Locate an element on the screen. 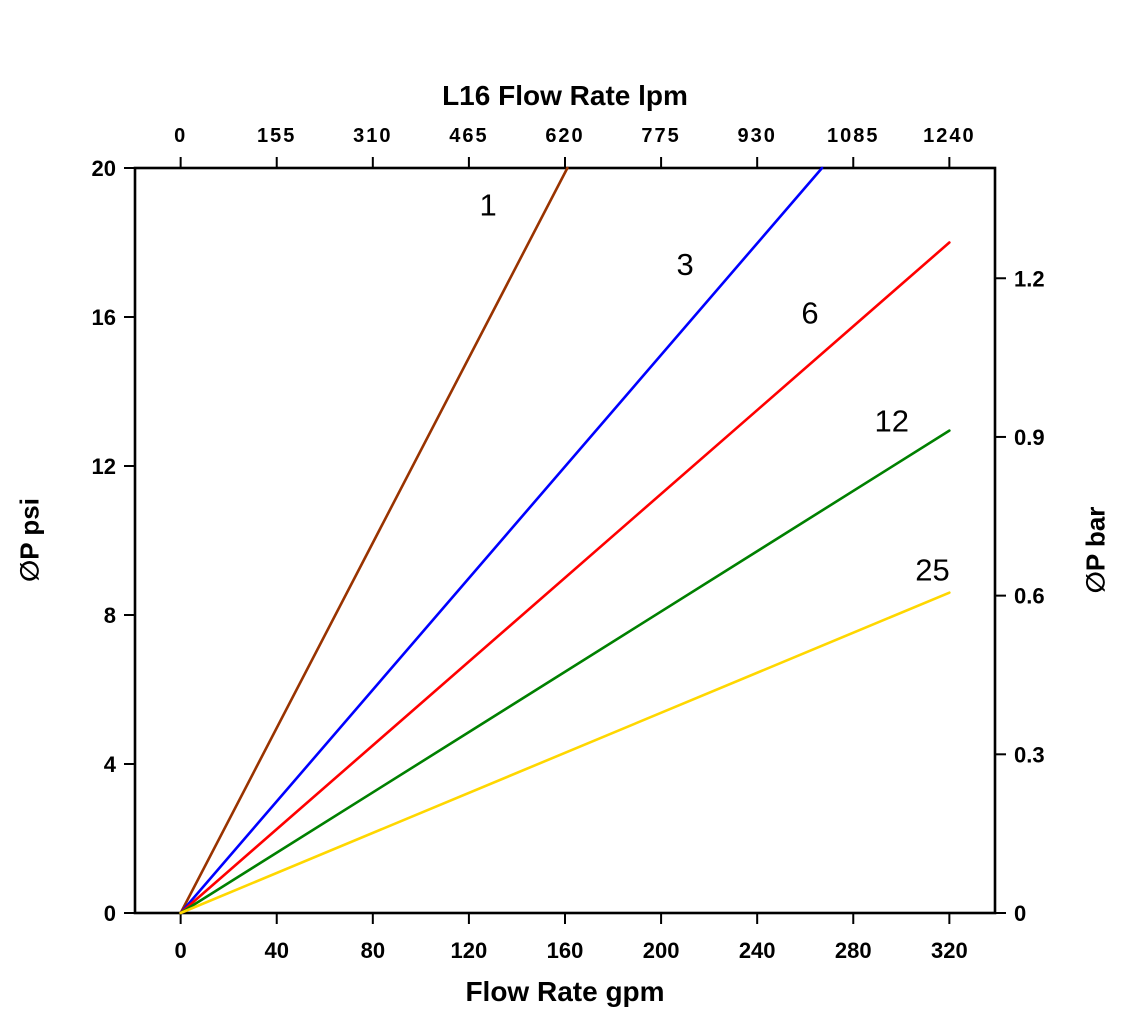  bottom-tick-label: 120 is located at coordinates (469, 950).